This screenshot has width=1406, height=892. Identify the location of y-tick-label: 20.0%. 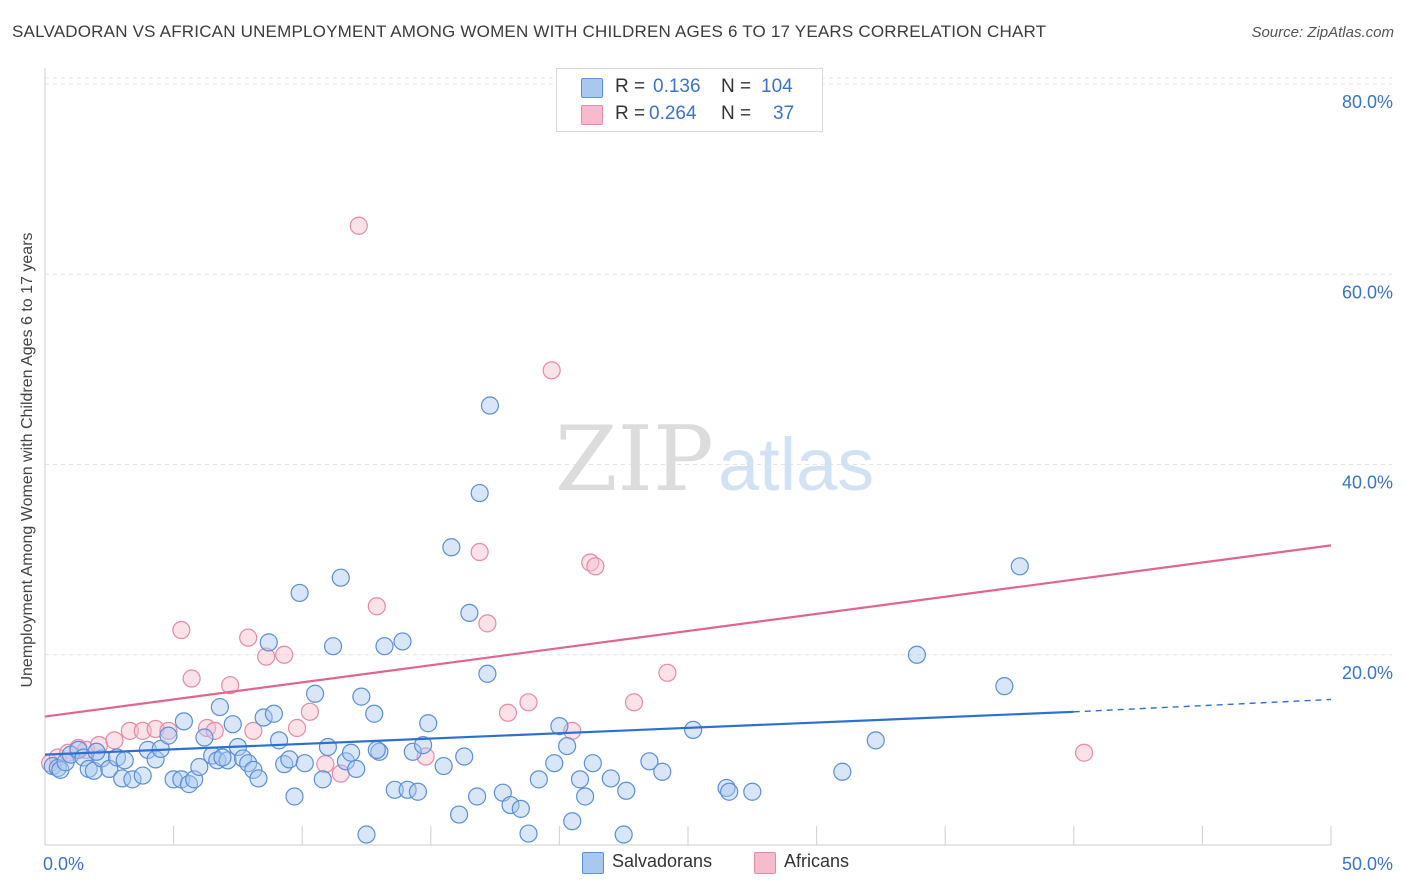
(1367, 673).